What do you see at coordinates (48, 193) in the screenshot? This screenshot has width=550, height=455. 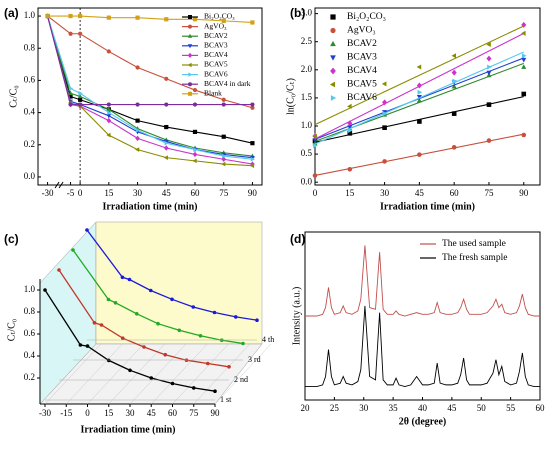 I see `x-tick-label: -30` at bounding box center [48, 193].